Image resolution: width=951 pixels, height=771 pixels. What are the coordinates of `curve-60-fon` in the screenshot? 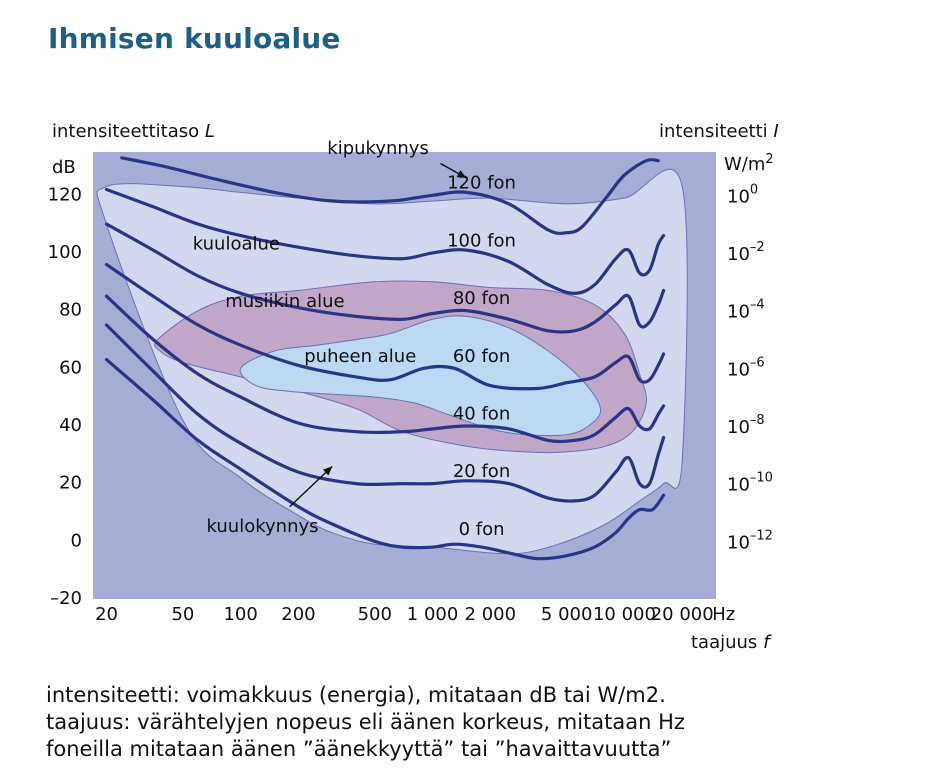 It's located at (385, 326).